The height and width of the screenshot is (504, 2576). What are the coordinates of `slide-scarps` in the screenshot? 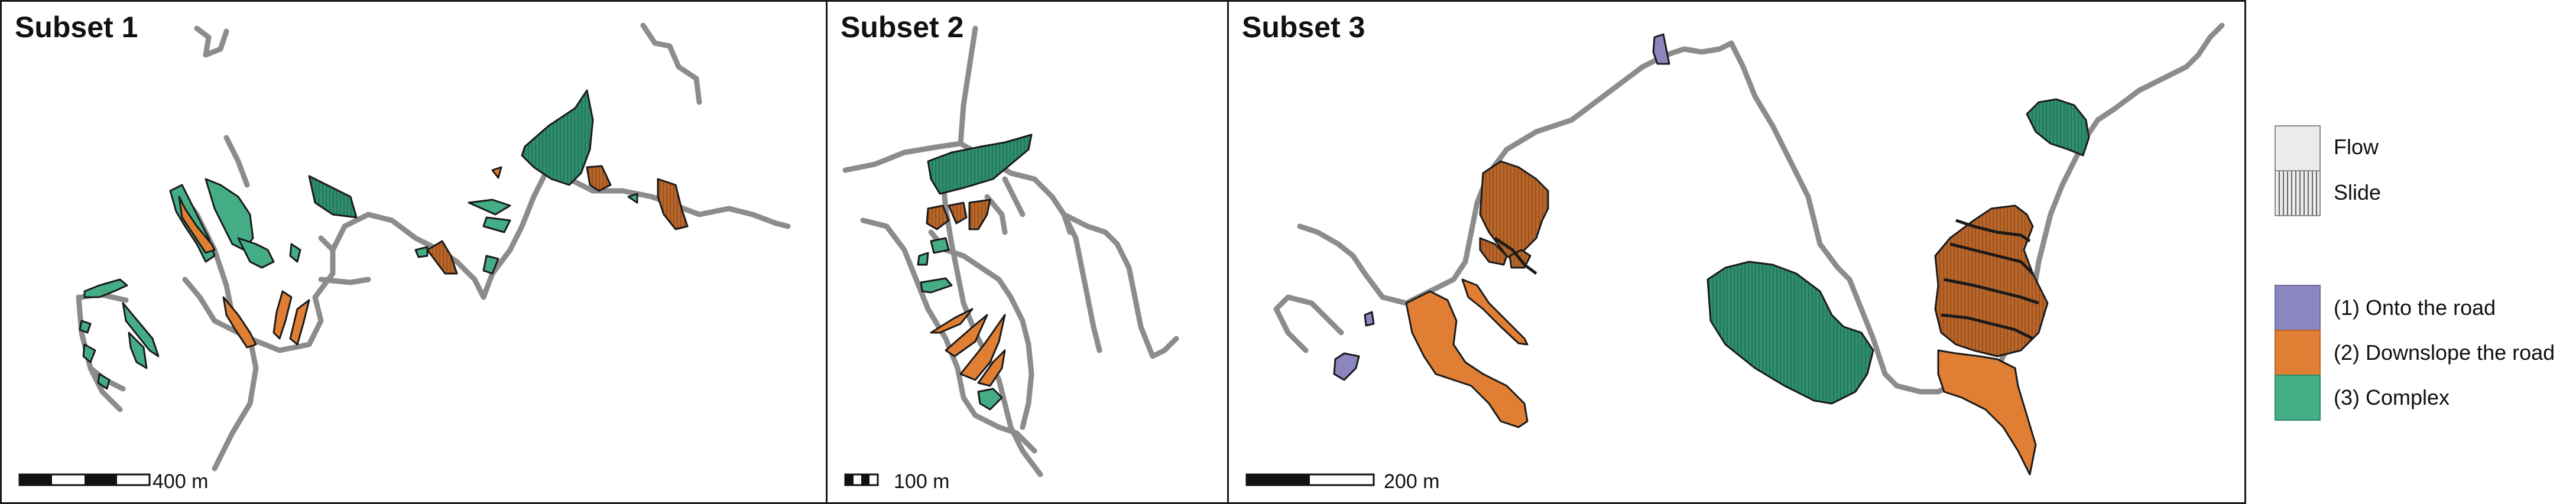 It's located at (1766, 279).